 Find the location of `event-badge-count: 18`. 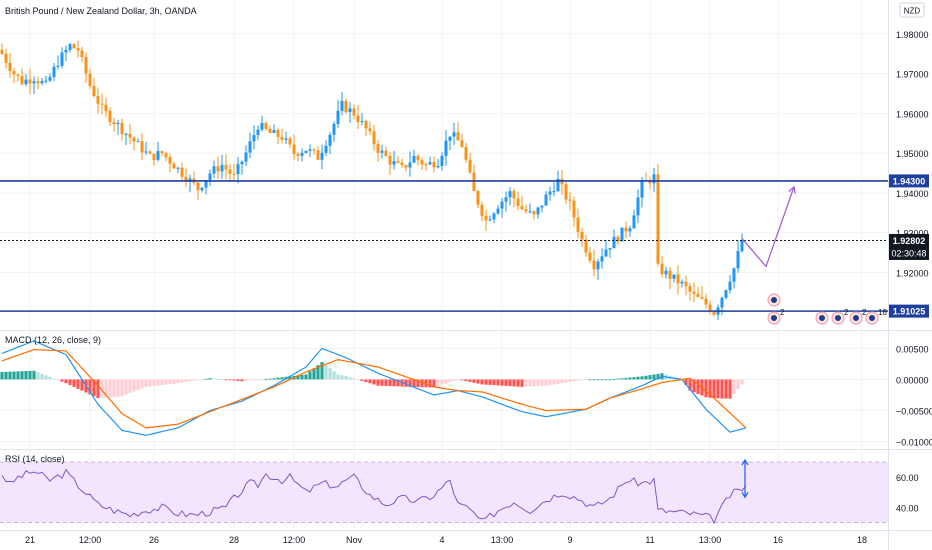

event-badge-count: 18 is located at coordinates (882, 312).